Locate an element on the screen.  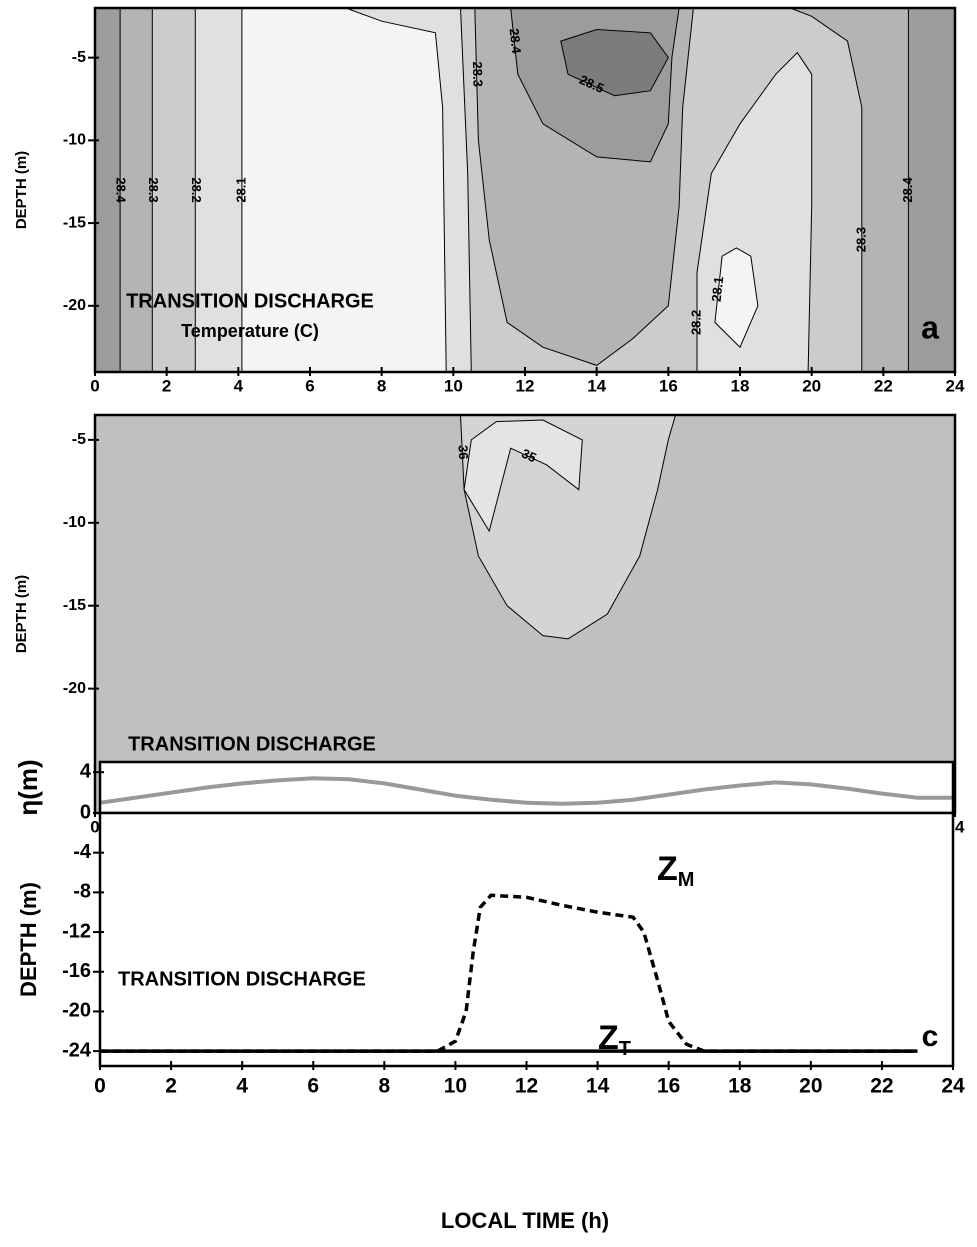
y-tick-label: 0 is located at coordinates (85, 812).